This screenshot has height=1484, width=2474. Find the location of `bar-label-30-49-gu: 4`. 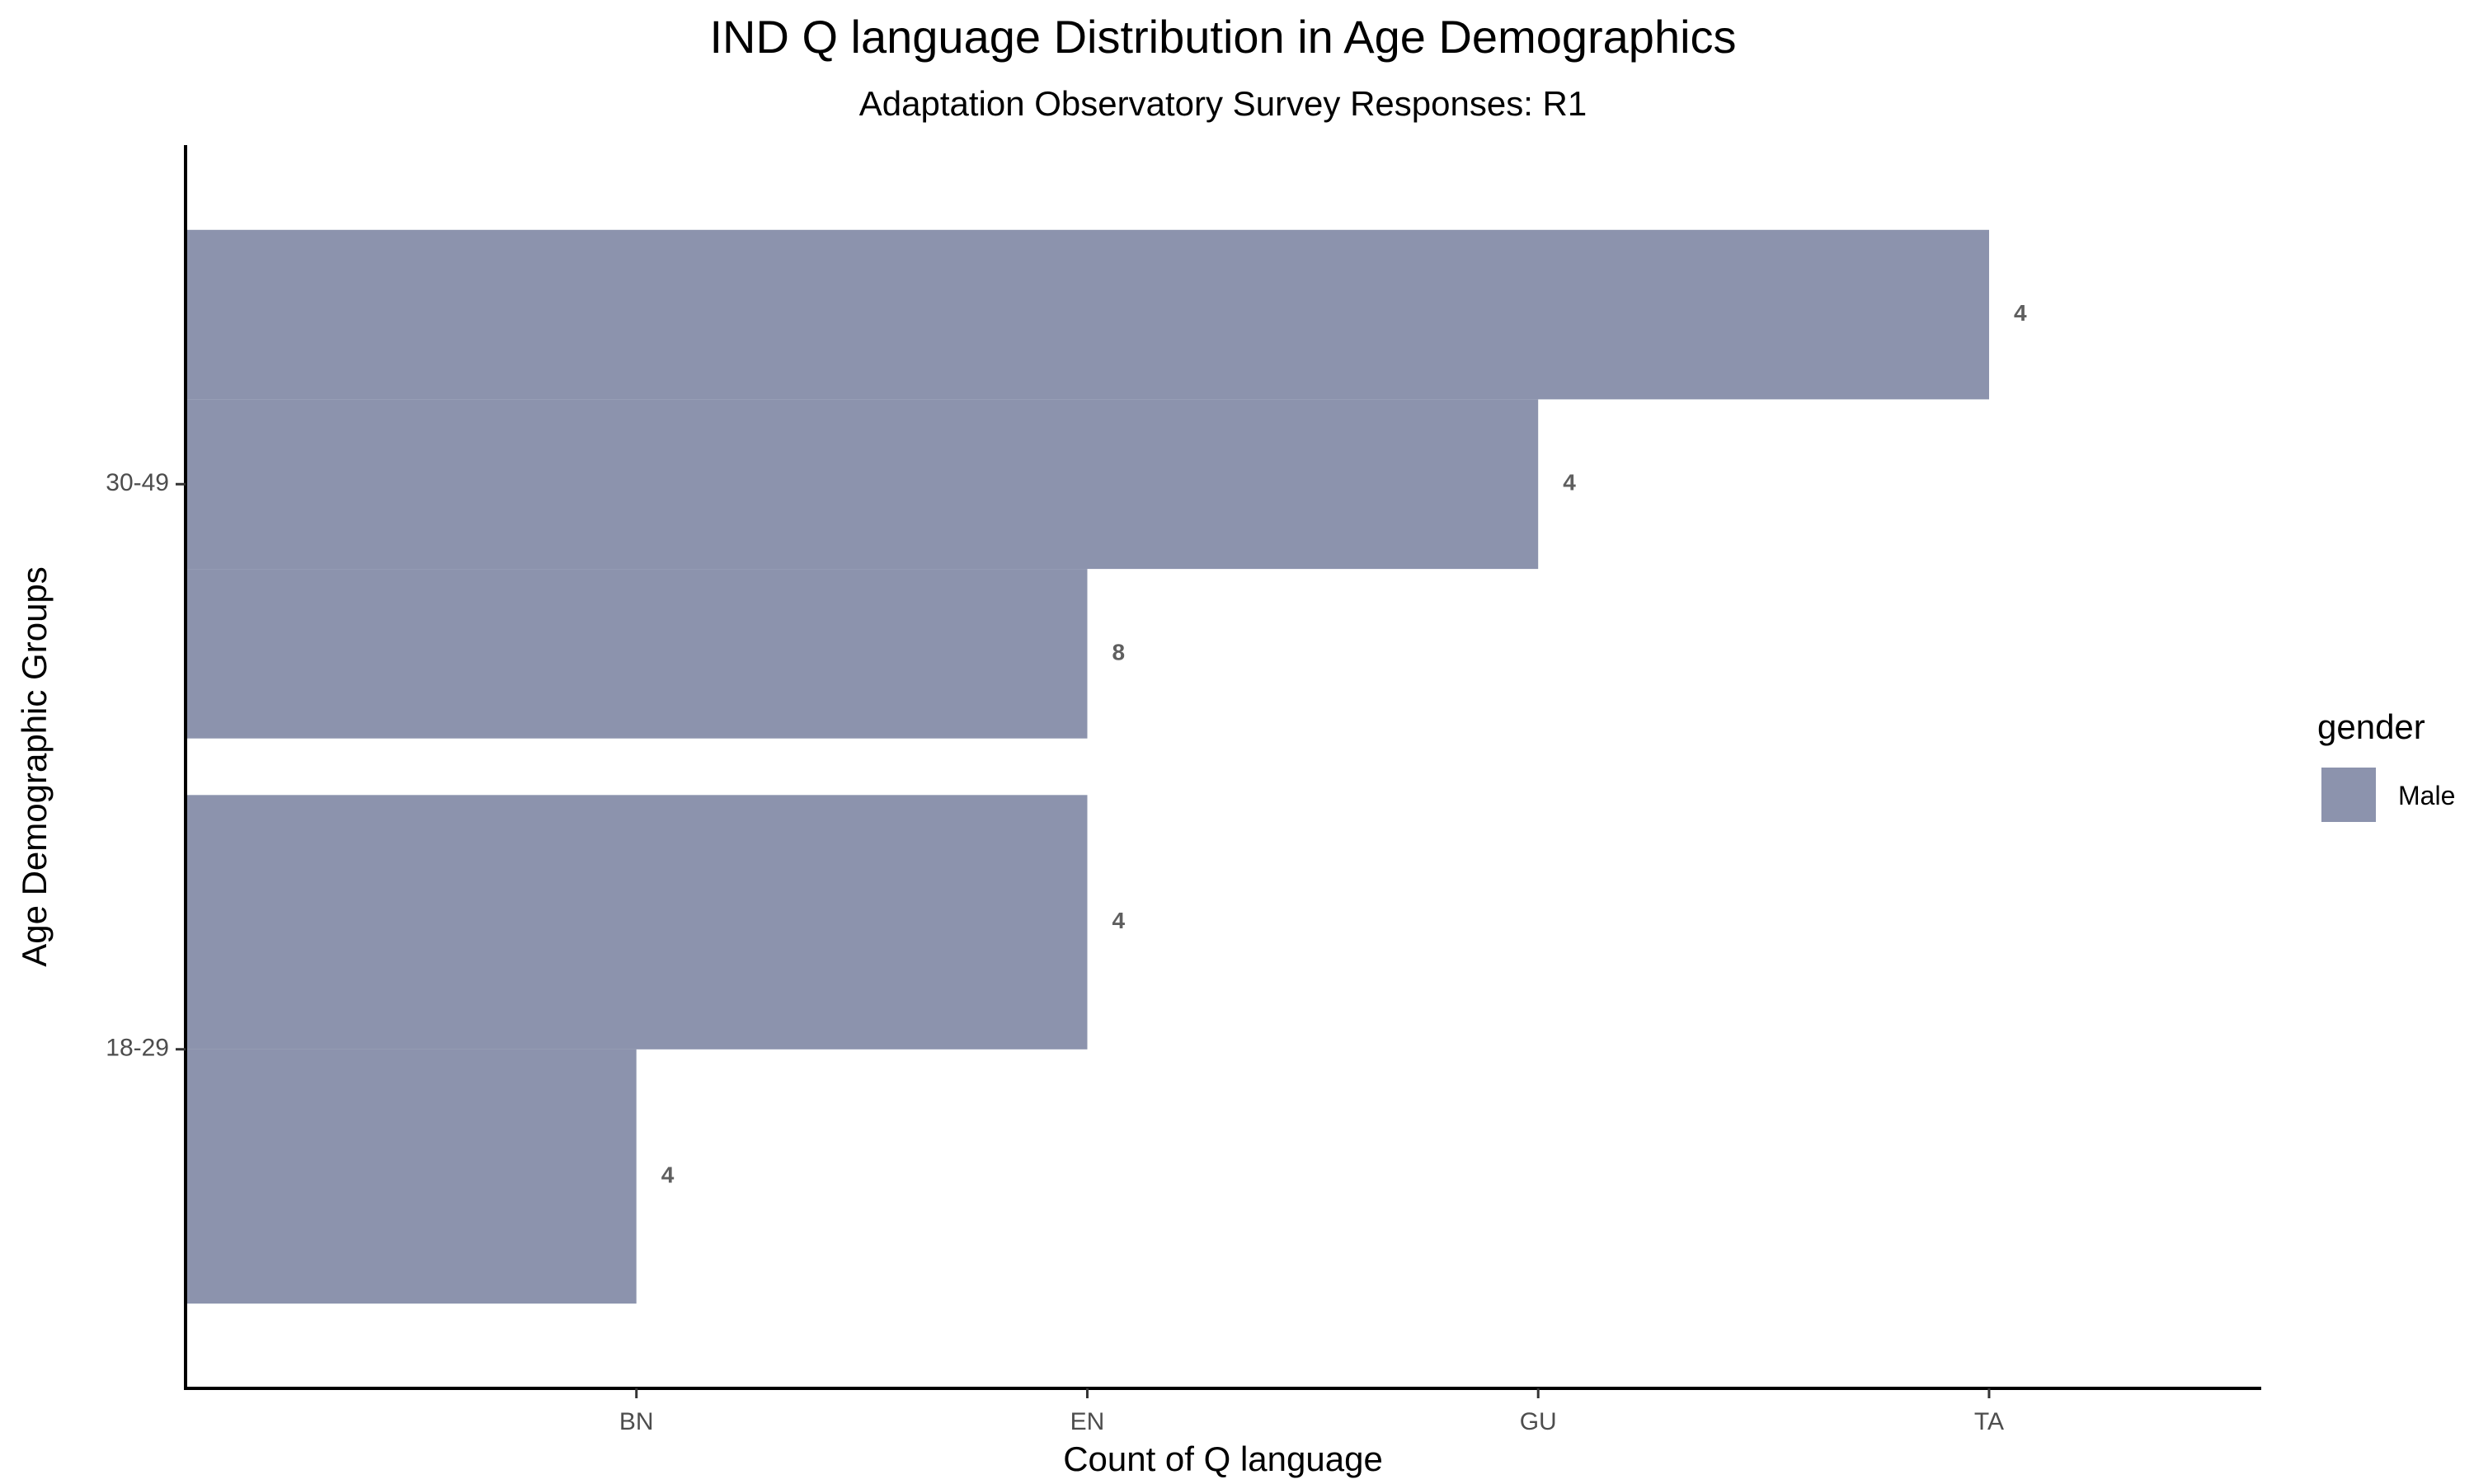

bar-label-30-49-gu: 4 is located at coordinates (1569, 482).